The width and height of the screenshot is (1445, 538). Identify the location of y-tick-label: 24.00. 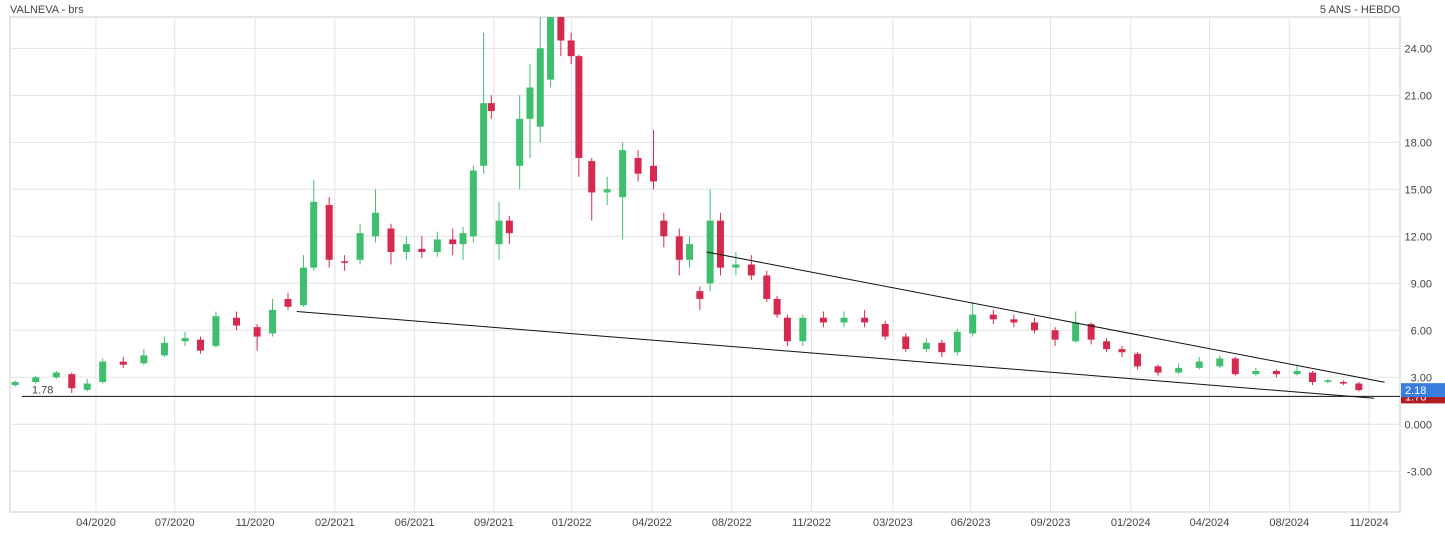
(1418, 49).